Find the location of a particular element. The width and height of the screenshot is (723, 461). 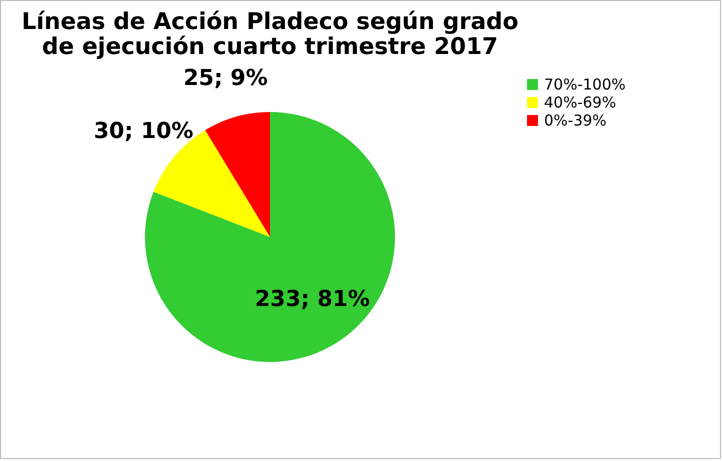

legend-label: 0%-39% is located at coordinates (575, 121).